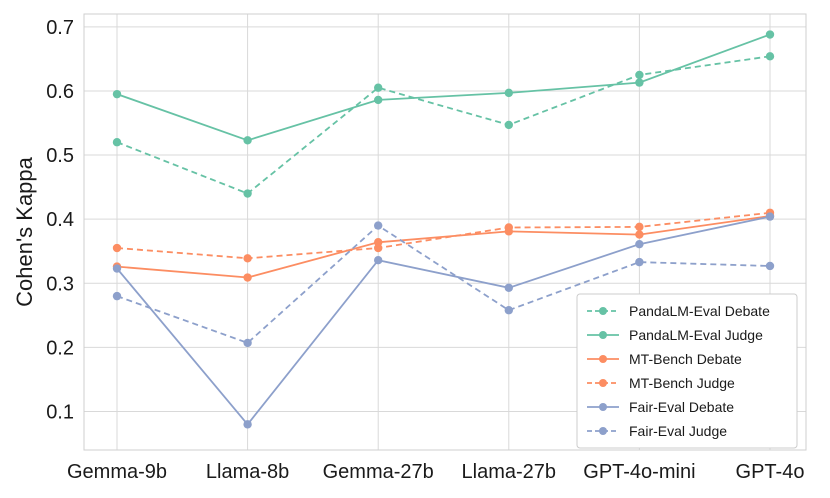  What do you see at coordinates (247, 472) in the screenshot?
I see `x-tick-label: Llama-8b` at bounding box center [247, 472].